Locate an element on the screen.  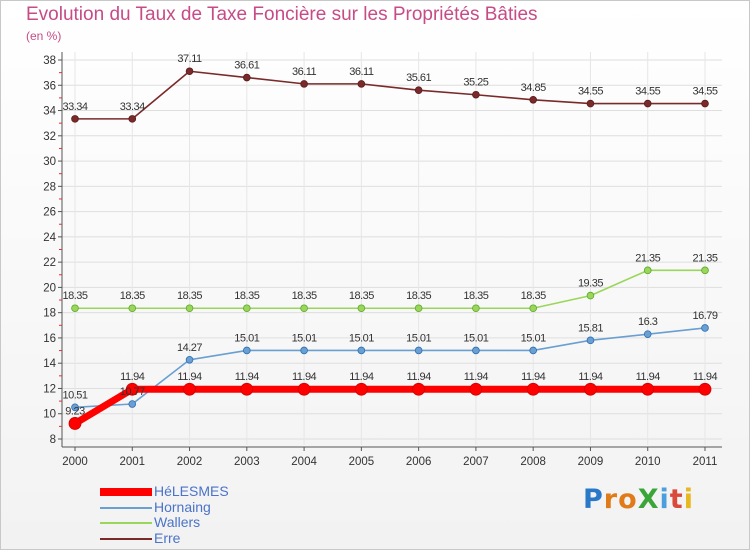
x-tick-label: 2006 is located at coordinates (419, 462).